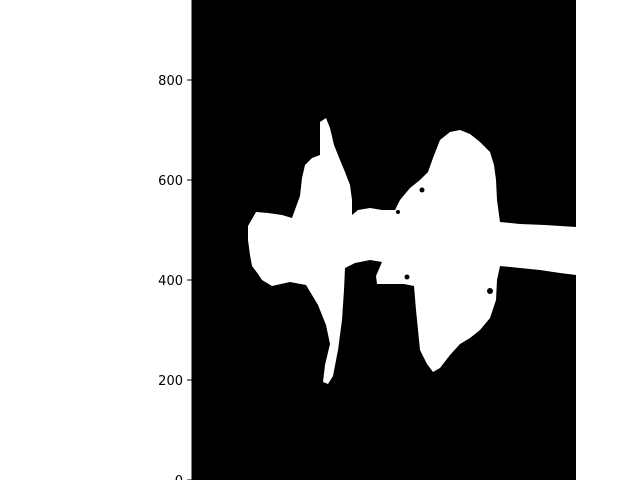  What do you see at coordinates (170, 381) in the screenshot?
I see `y-tick-label: 200` at bounding box center [170, 381].